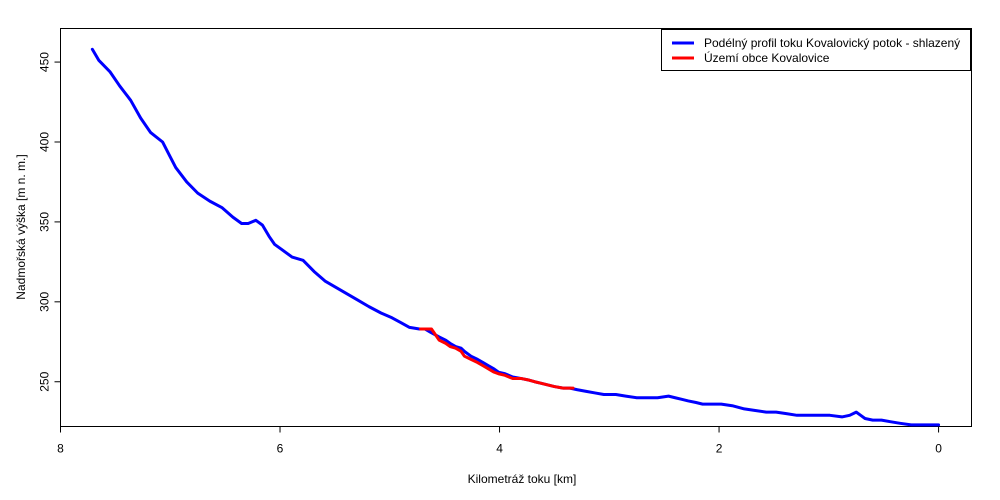 This screenshot has width=1000, height=500. I want to click on x-tick-label: 4, so click(499, 449).